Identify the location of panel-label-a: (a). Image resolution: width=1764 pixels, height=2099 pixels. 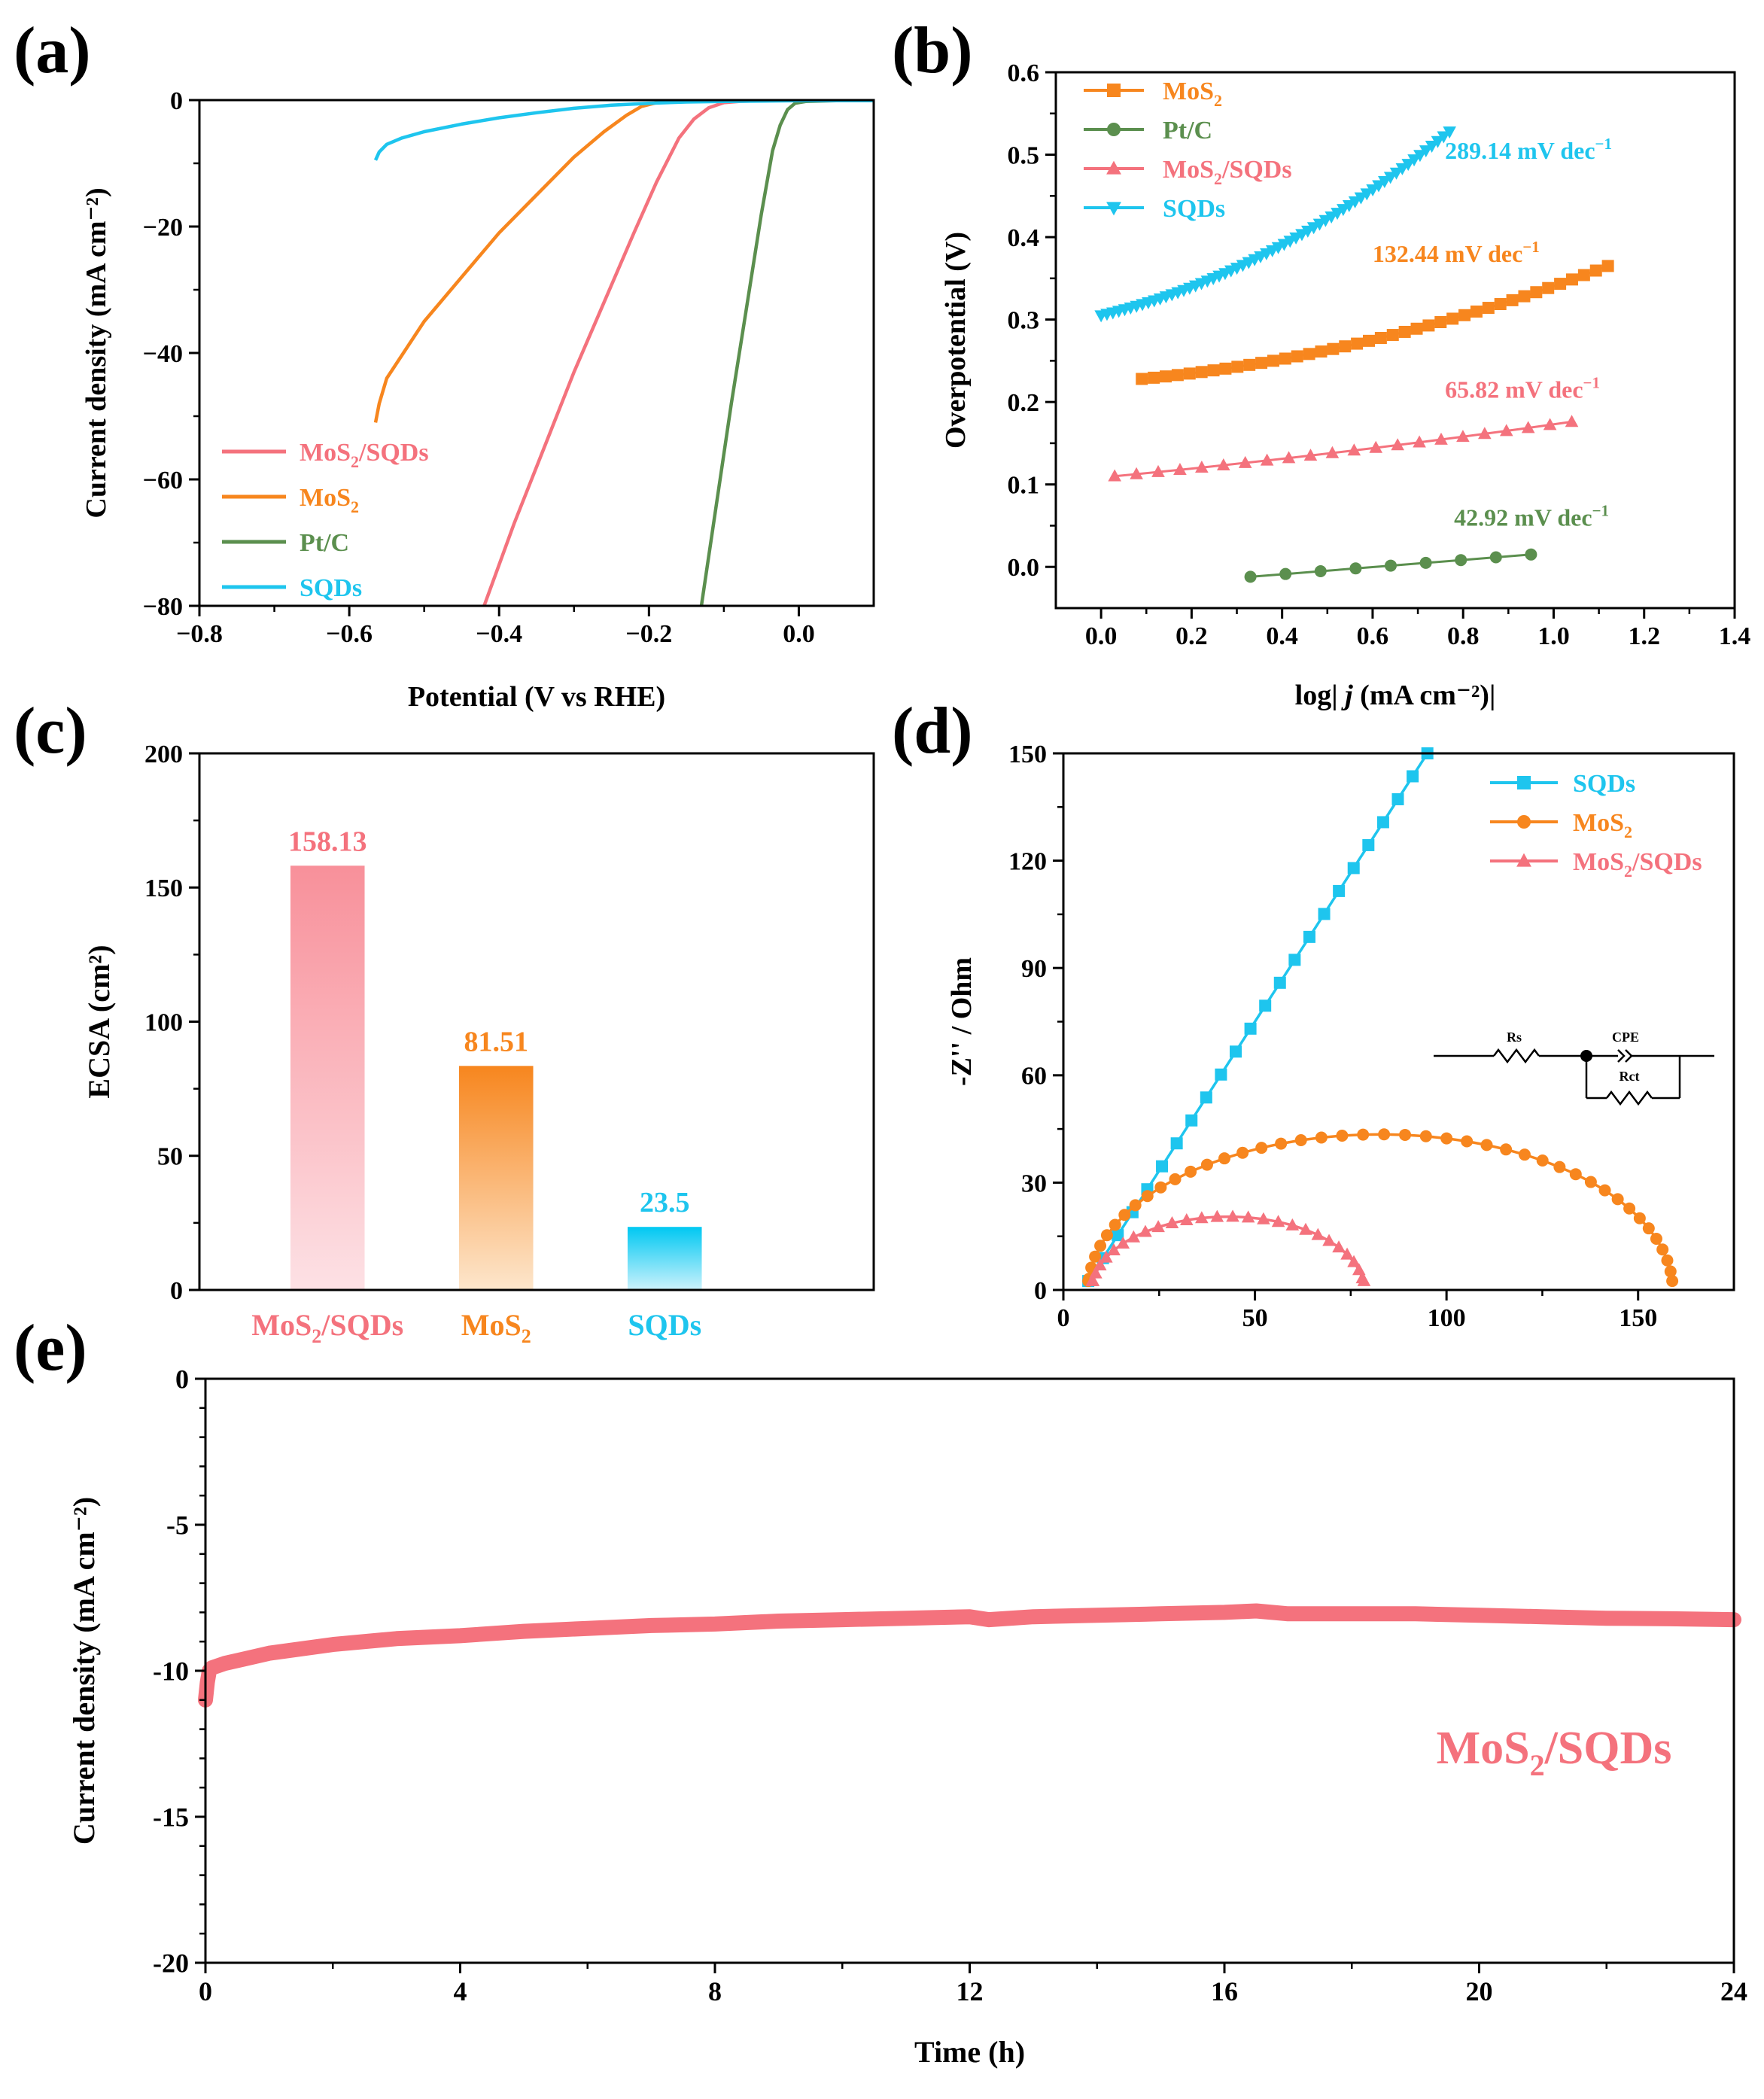
(52, 50).